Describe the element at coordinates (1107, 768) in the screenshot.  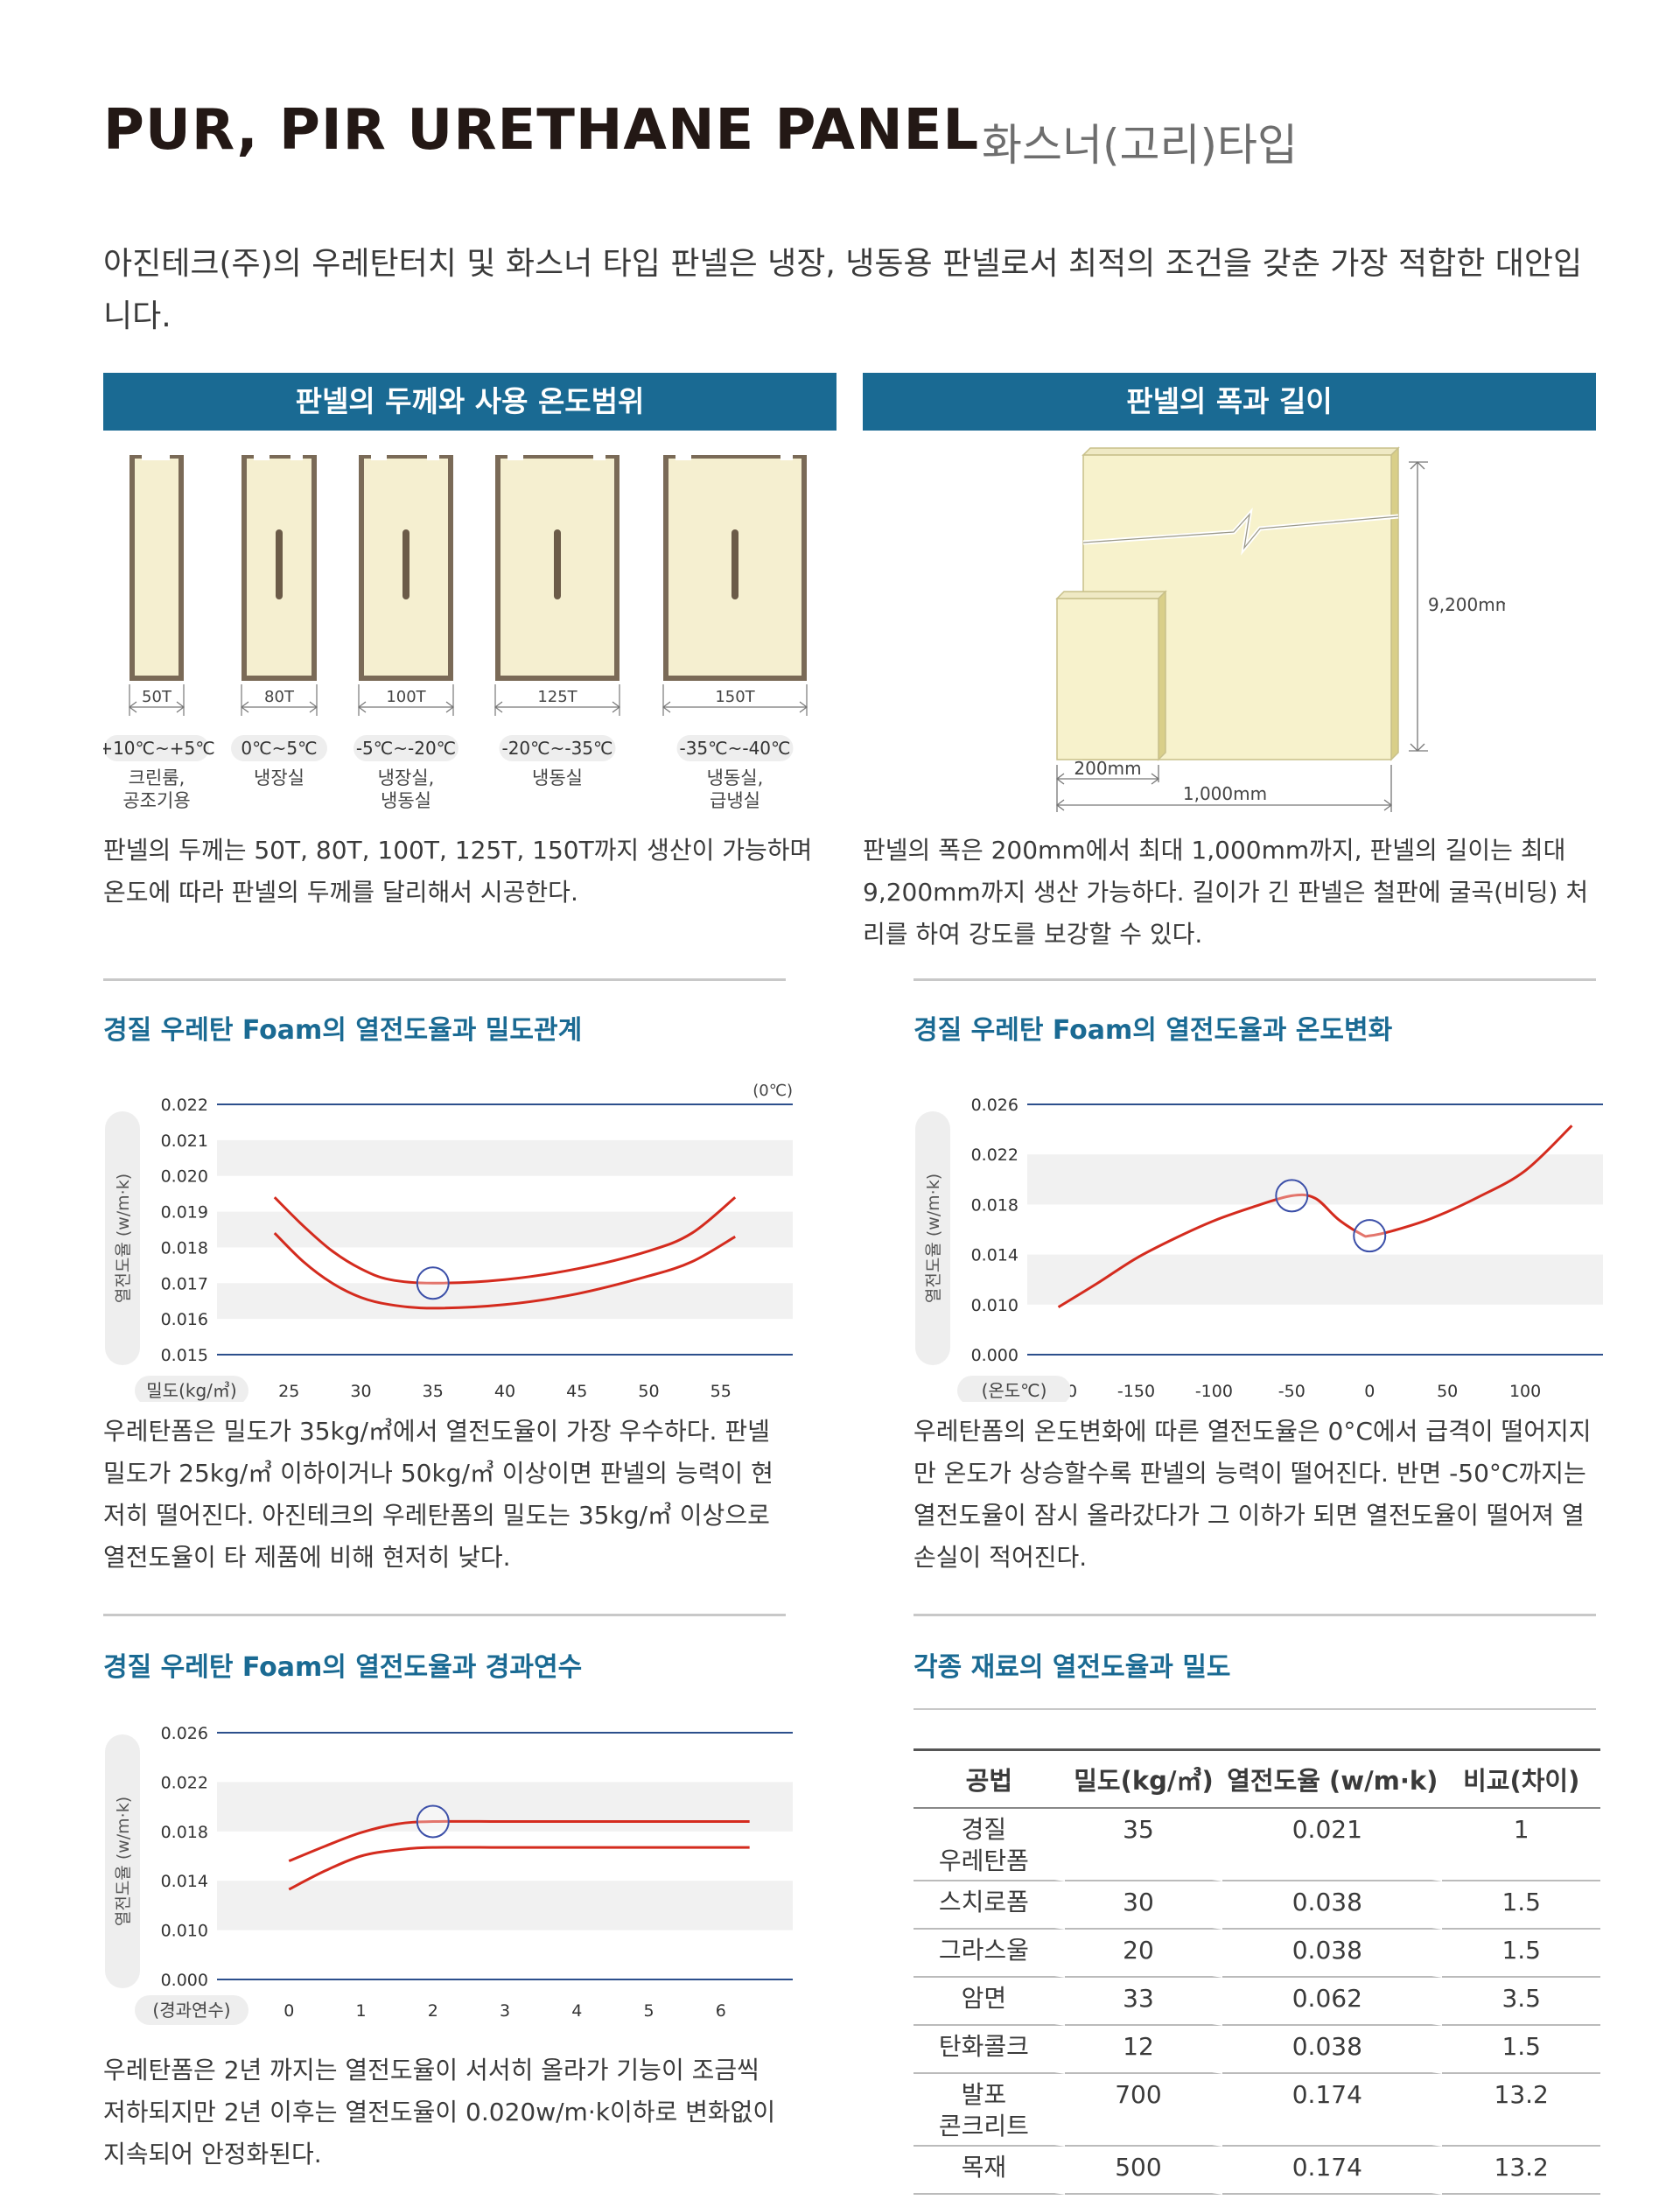
I see `width-label: 200mm` at that location.